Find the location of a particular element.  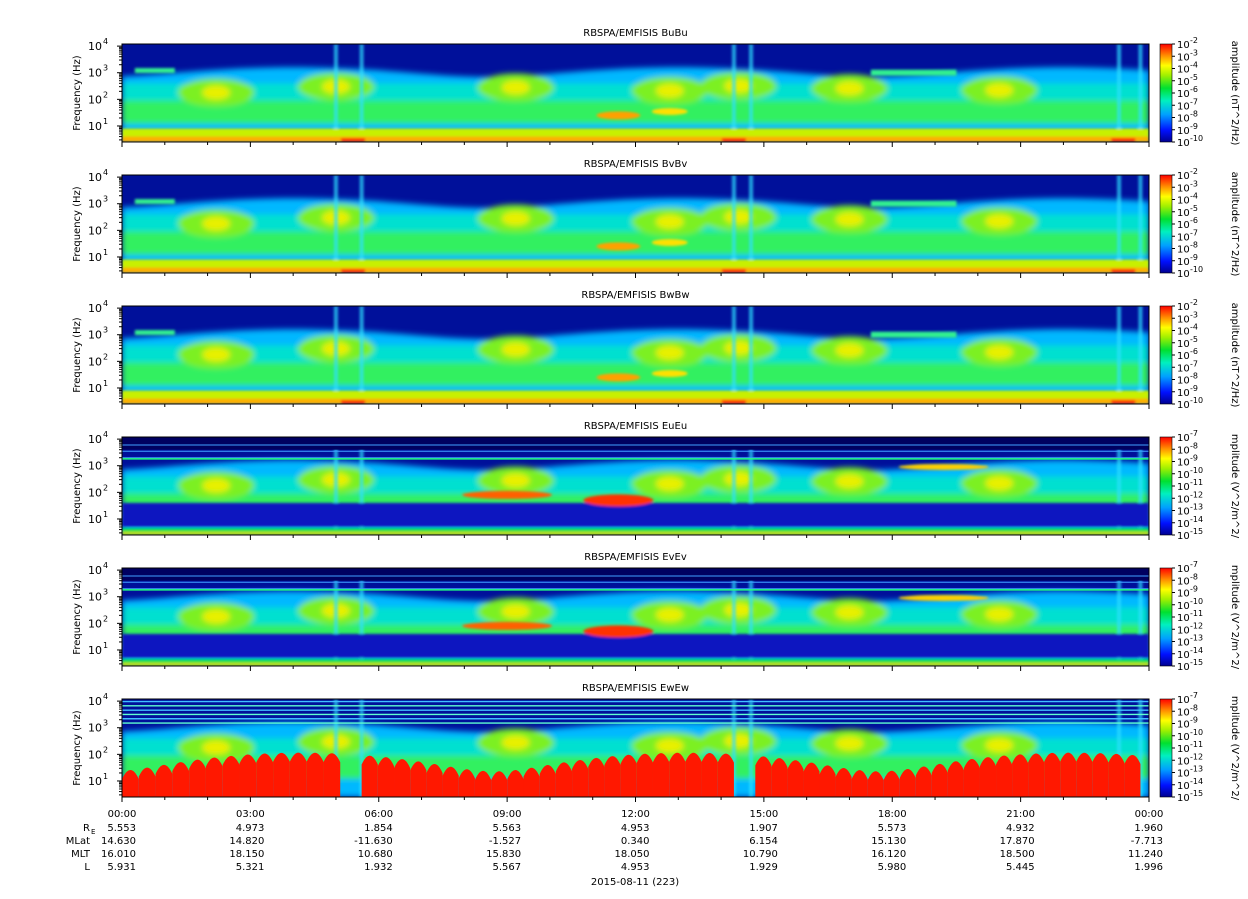

panel-title: RBSPA/EMFISIS EwEw is located at coordinates (635, 688).